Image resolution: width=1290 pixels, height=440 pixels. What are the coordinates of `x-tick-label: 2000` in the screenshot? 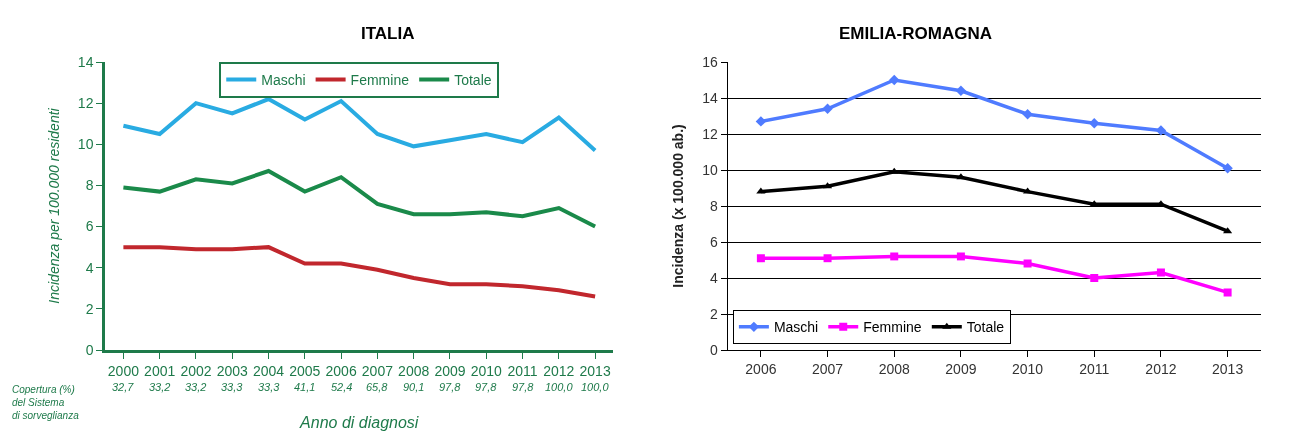 It's located at (123, 370).